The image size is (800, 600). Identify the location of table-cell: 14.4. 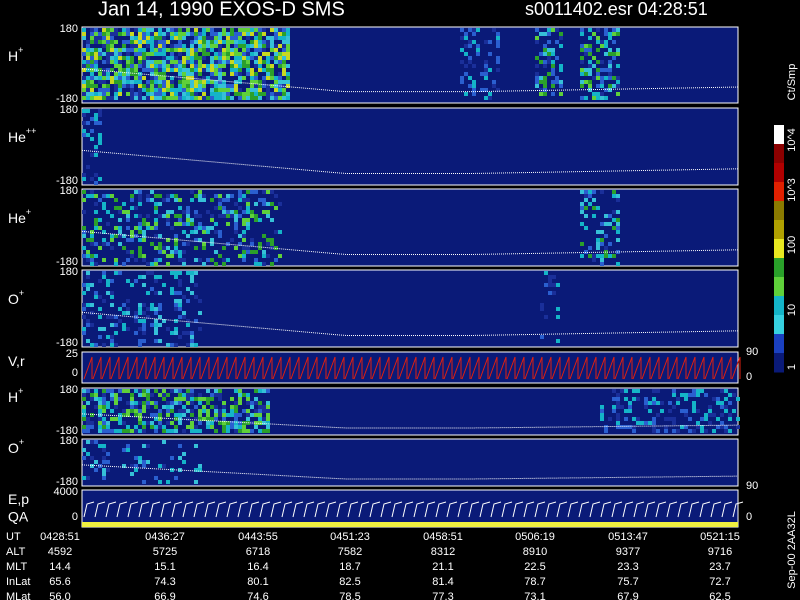
(59, 567).